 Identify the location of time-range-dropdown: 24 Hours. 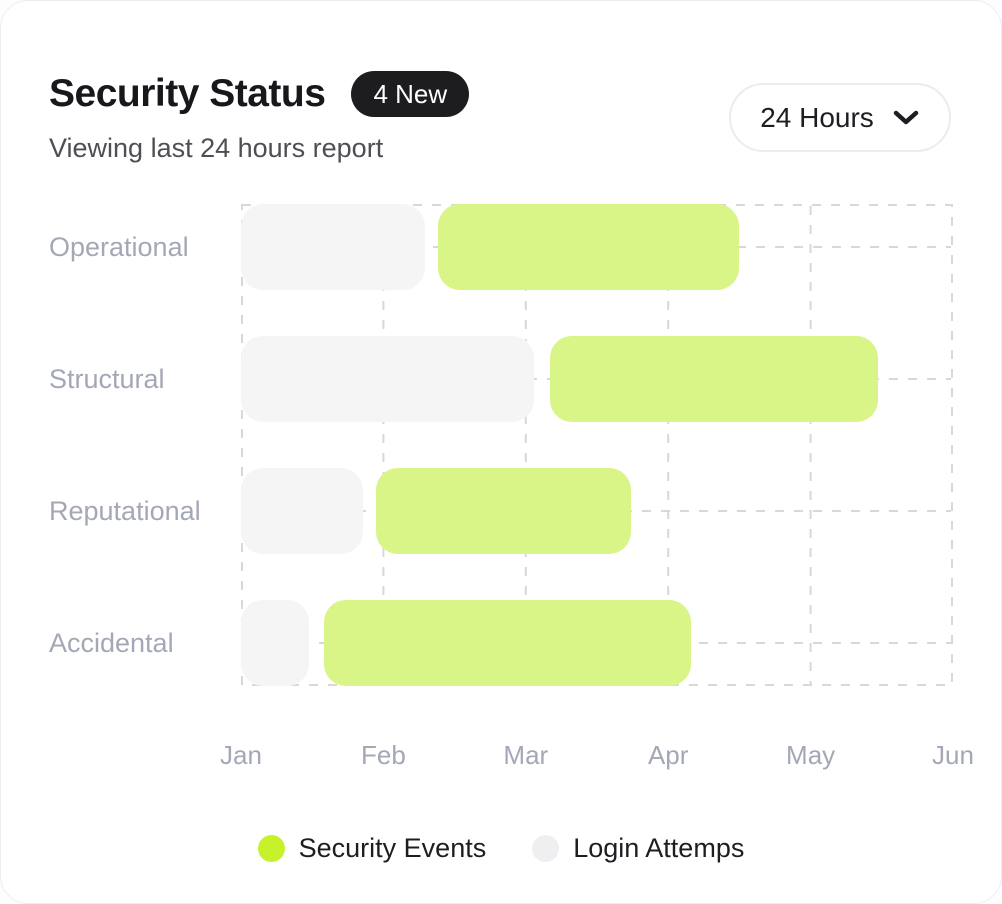
(840, 117).